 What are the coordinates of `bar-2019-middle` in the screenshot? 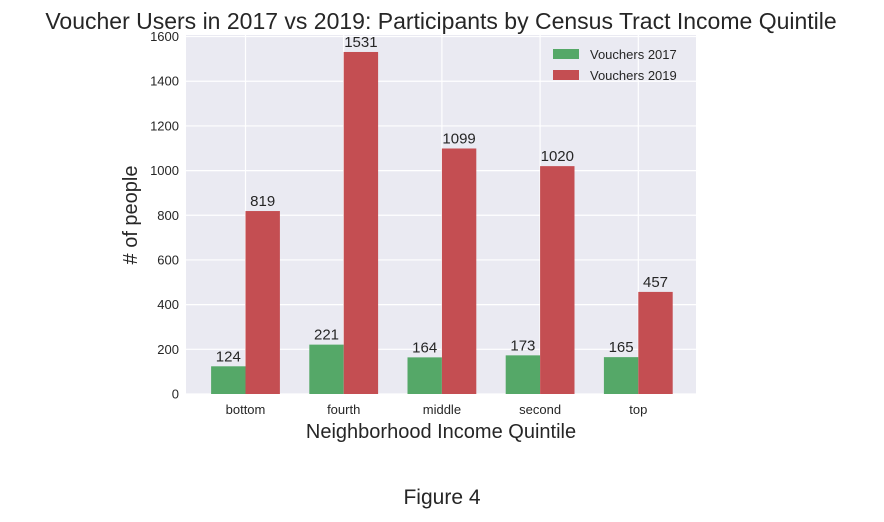 It's located at (459, 271).